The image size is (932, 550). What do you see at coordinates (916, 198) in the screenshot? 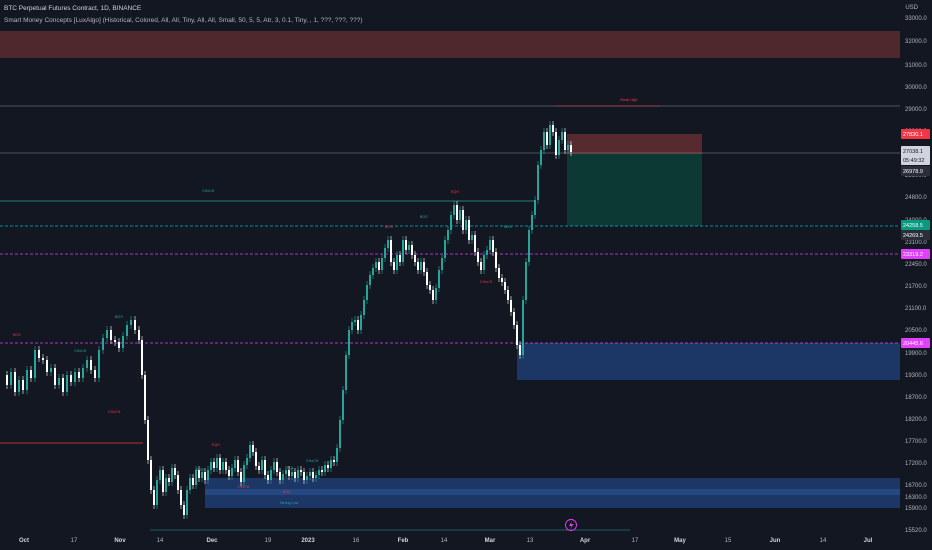
I see `y-axis-tick: 24800.0` at bounding box center [916, 198].